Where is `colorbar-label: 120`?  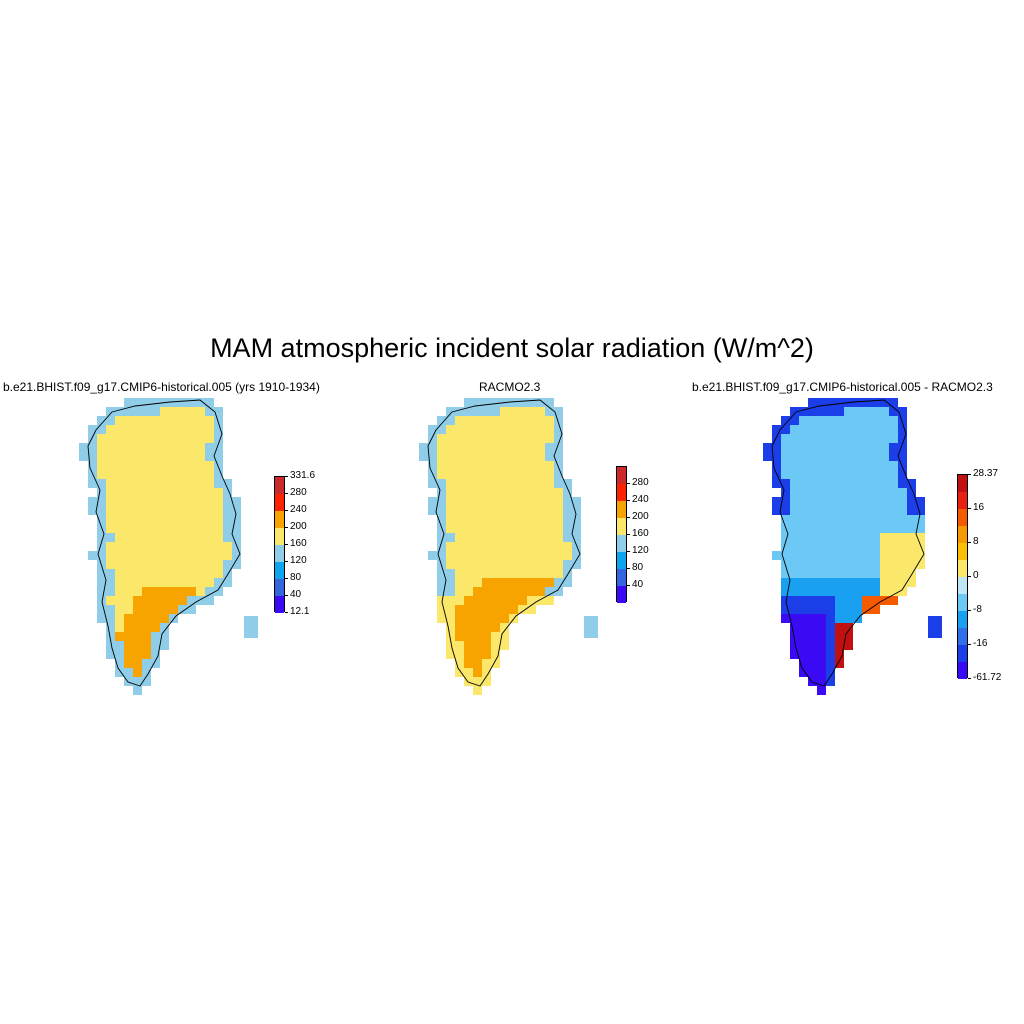 colorbar-label: 120 is located at coordinates (640, 550).